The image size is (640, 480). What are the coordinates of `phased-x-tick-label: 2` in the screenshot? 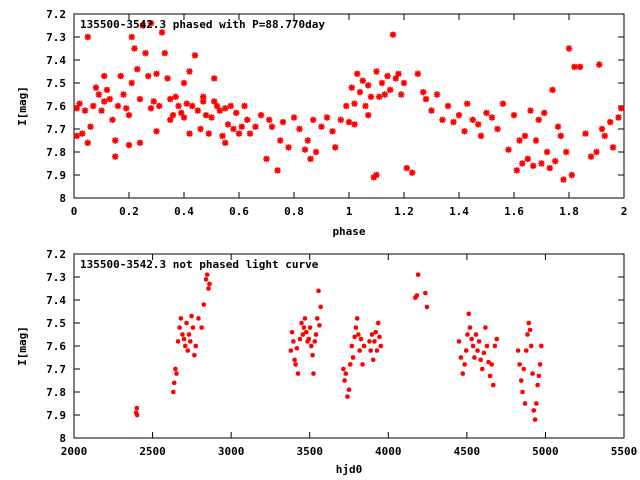 It's located at (624, 211).